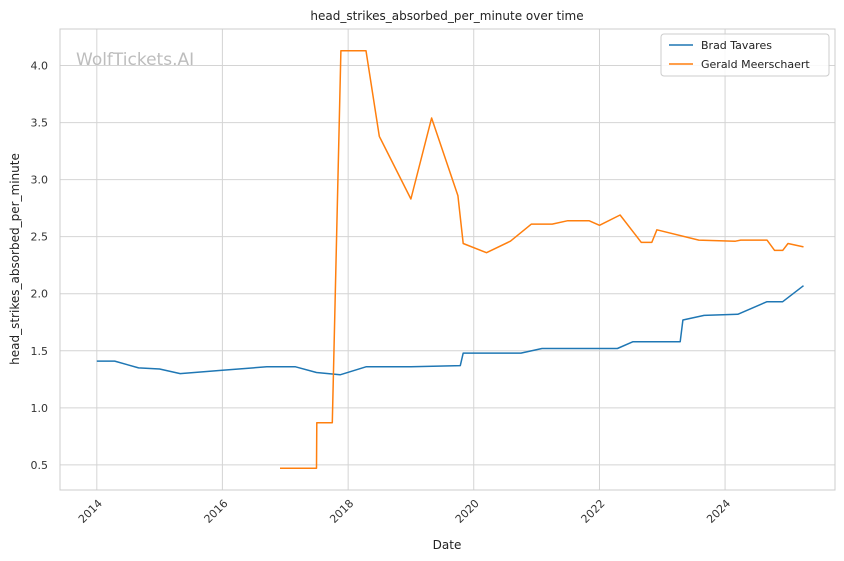 The width and height of the screenshot is (844, 561). What do you see at coordinates (135, 60) in the screenshot?
I see `watermark: WolfTickets.AI` at bounding box center [135, 60].